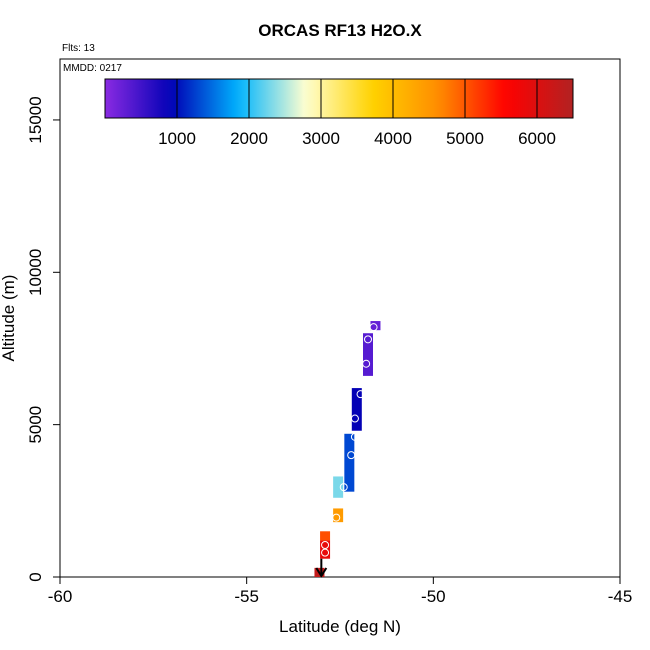  Describe the element at coordinates (620, 596) in the screenshot. I see `x-tick-label: -45` at that location.